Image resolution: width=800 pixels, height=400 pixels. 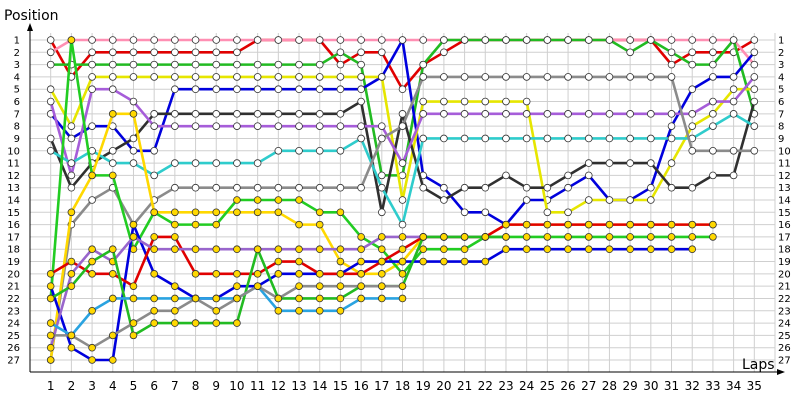 I want to click on x-tick-label: 3, so click(x=92, y=386).